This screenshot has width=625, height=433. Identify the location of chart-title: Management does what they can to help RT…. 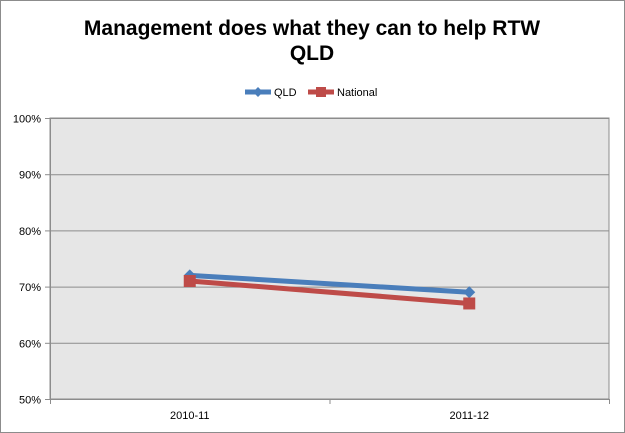
(312, 28).